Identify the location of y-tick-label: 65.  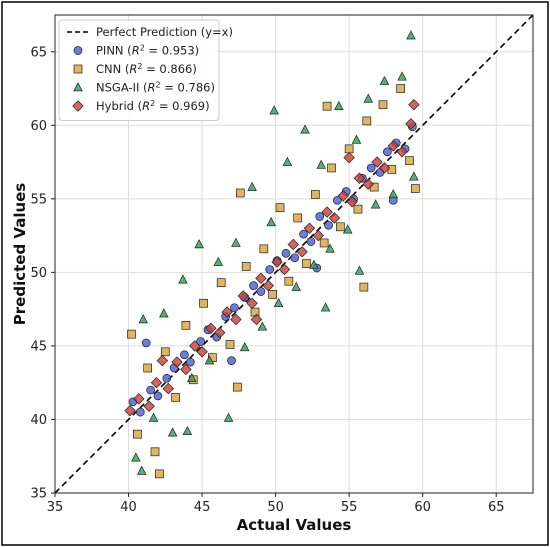
(38, 52).